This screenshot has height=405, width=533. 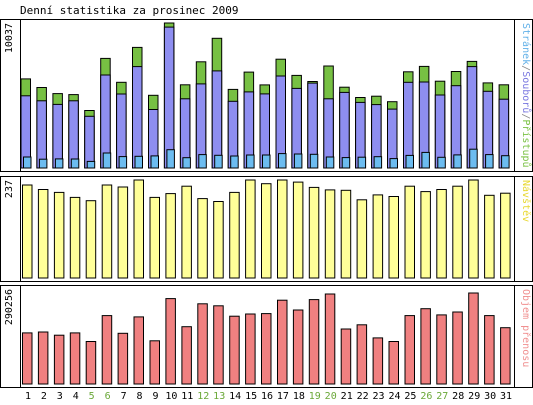 I want to click on bar-visits-Návštěv-day-29, so click(x=473, y=229).